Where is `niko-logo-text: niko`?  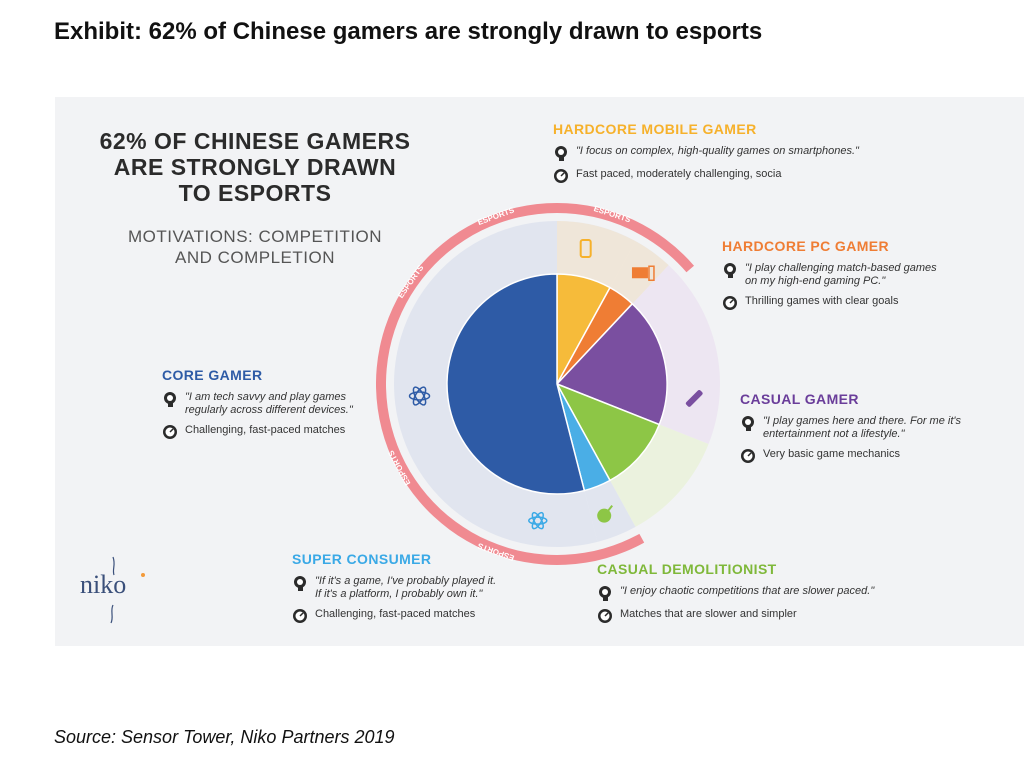
niko-logo-text: niko is located at coordinates (103, 584).